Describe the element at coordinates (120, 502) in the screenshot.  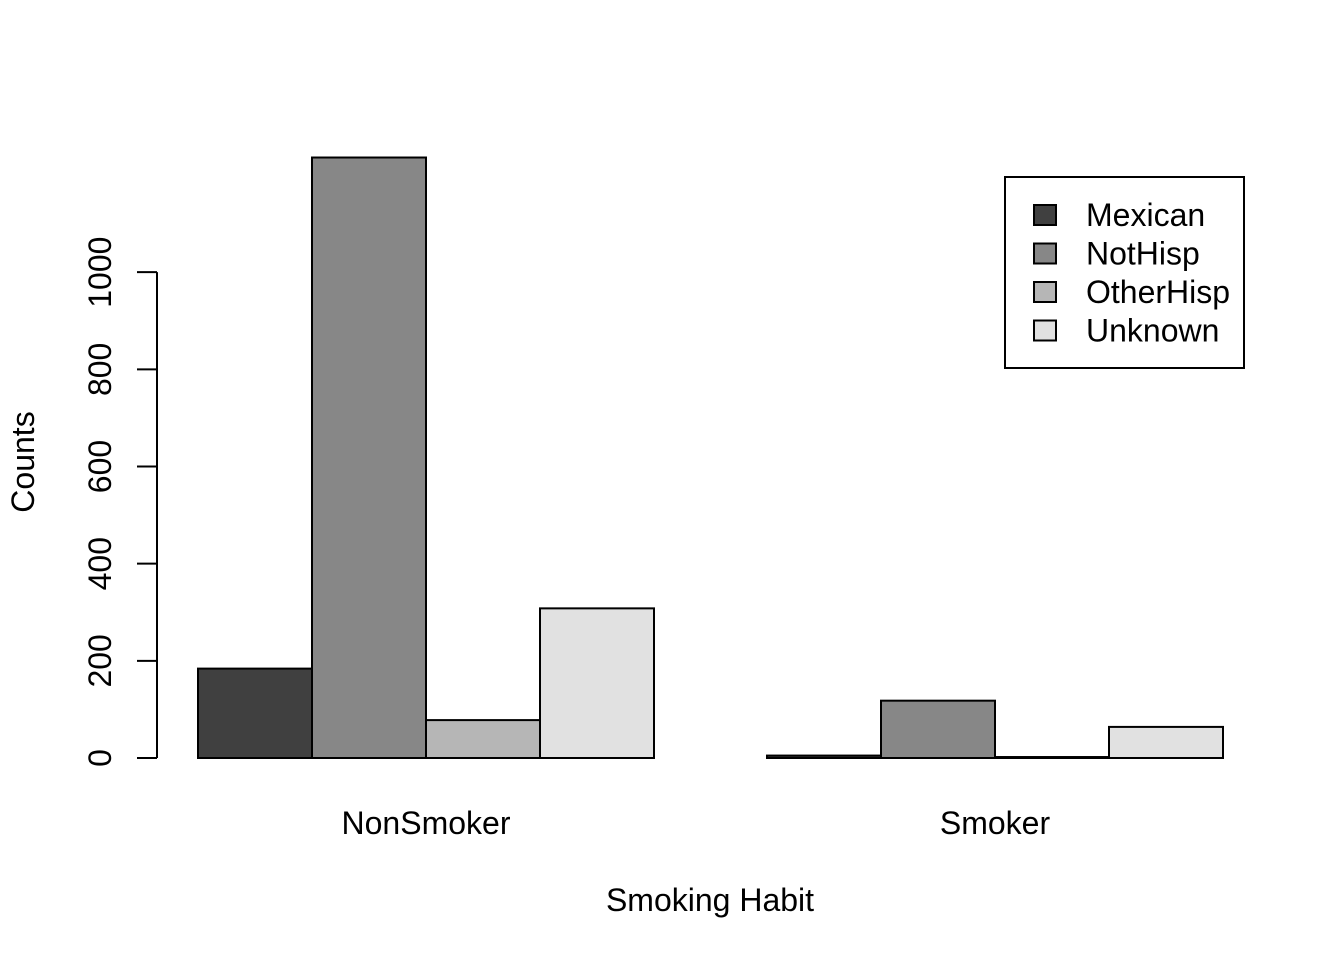
I see `y-axis: 0 200 400 600 800 1000` at that location.